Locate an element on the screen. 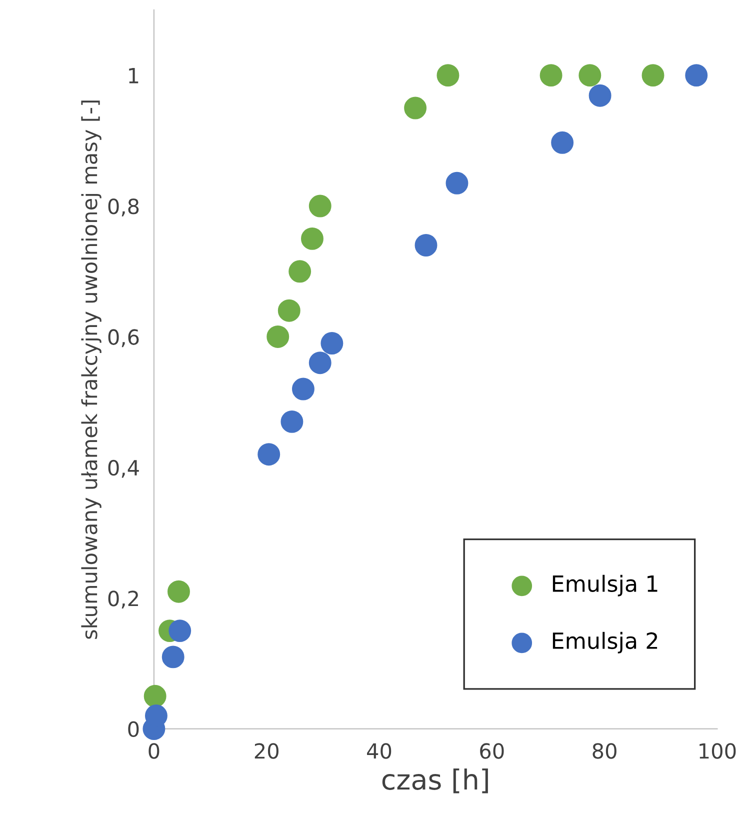  x-tick-label: 80 is located at coordinates (604, 751).